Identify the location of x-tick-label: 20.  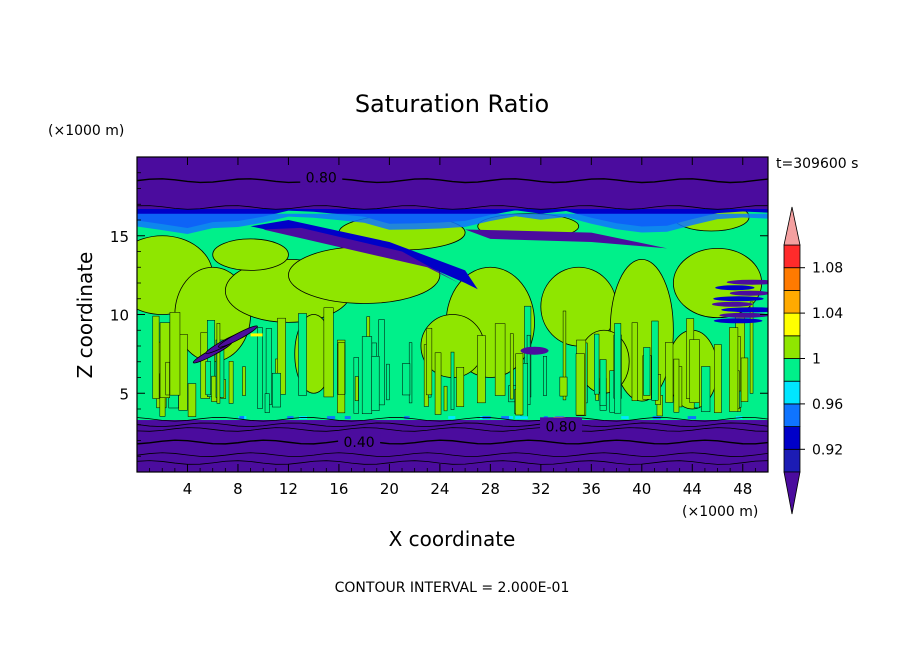
(389, 489).